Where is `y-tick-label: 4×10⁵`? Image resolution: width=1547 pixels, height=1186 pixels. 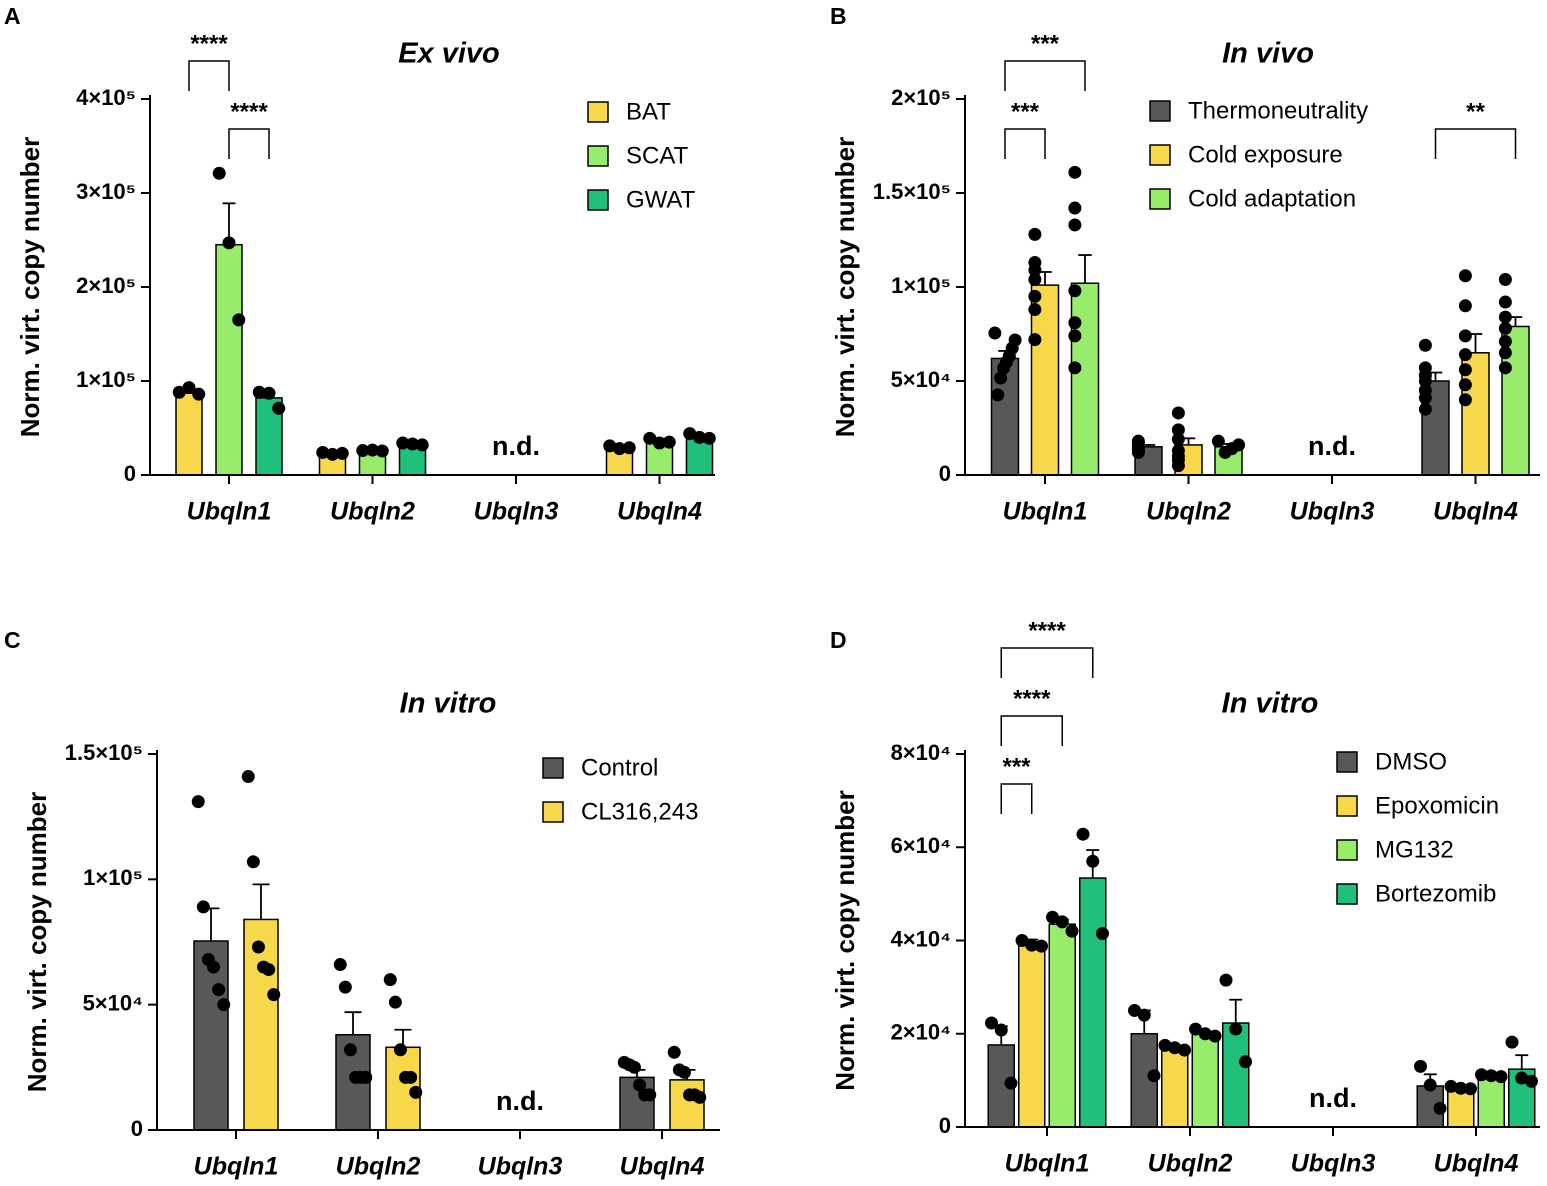 y-tick-label: 4×10⁵ is located at coordinates (106, 97).